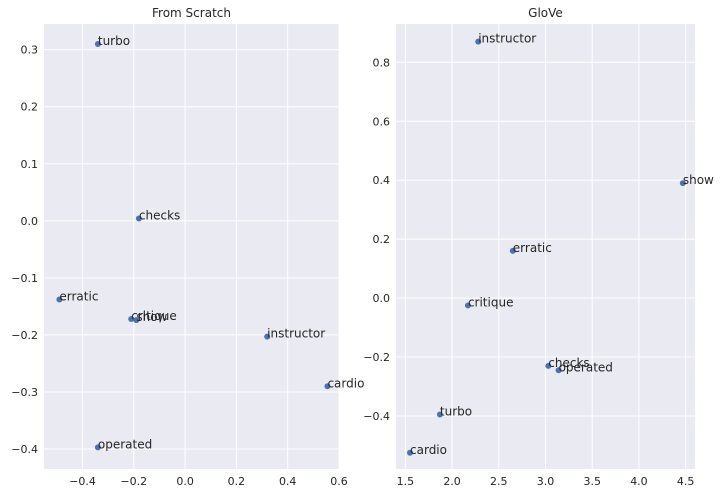 The image size is (721, 499). What do you see at coordinates (546, 481) in the screenshot?
I see `x-tick-label: 3.0` at bounding box center [546, 481].